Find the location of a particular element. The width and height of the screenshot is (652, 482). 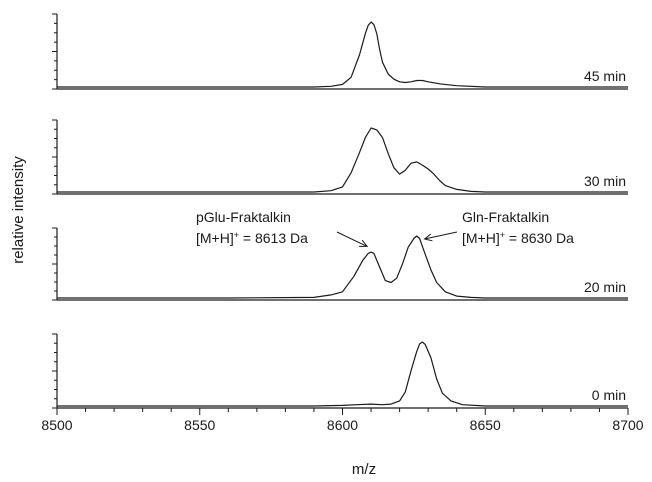

x-tick-label: 8500 is located at coordinates (56, 425).